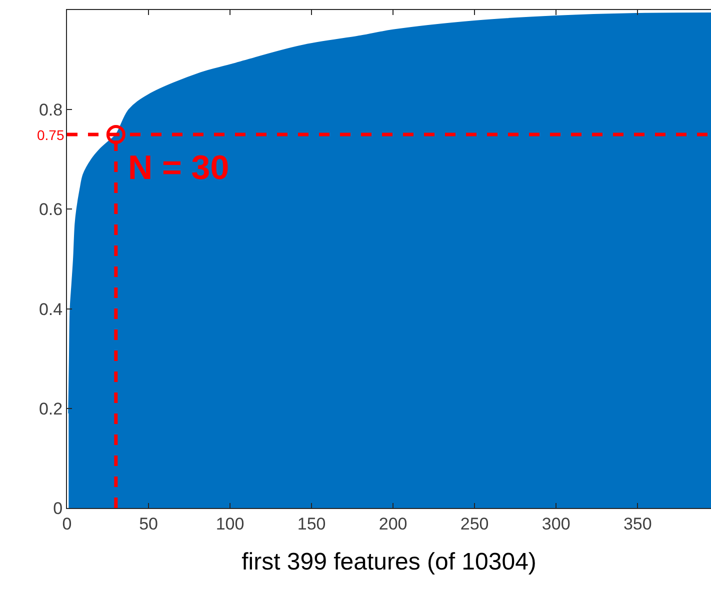 The width and height of the screenshot is (711, 598). I want to click on x-tick-label: 50, so click(148, 524).